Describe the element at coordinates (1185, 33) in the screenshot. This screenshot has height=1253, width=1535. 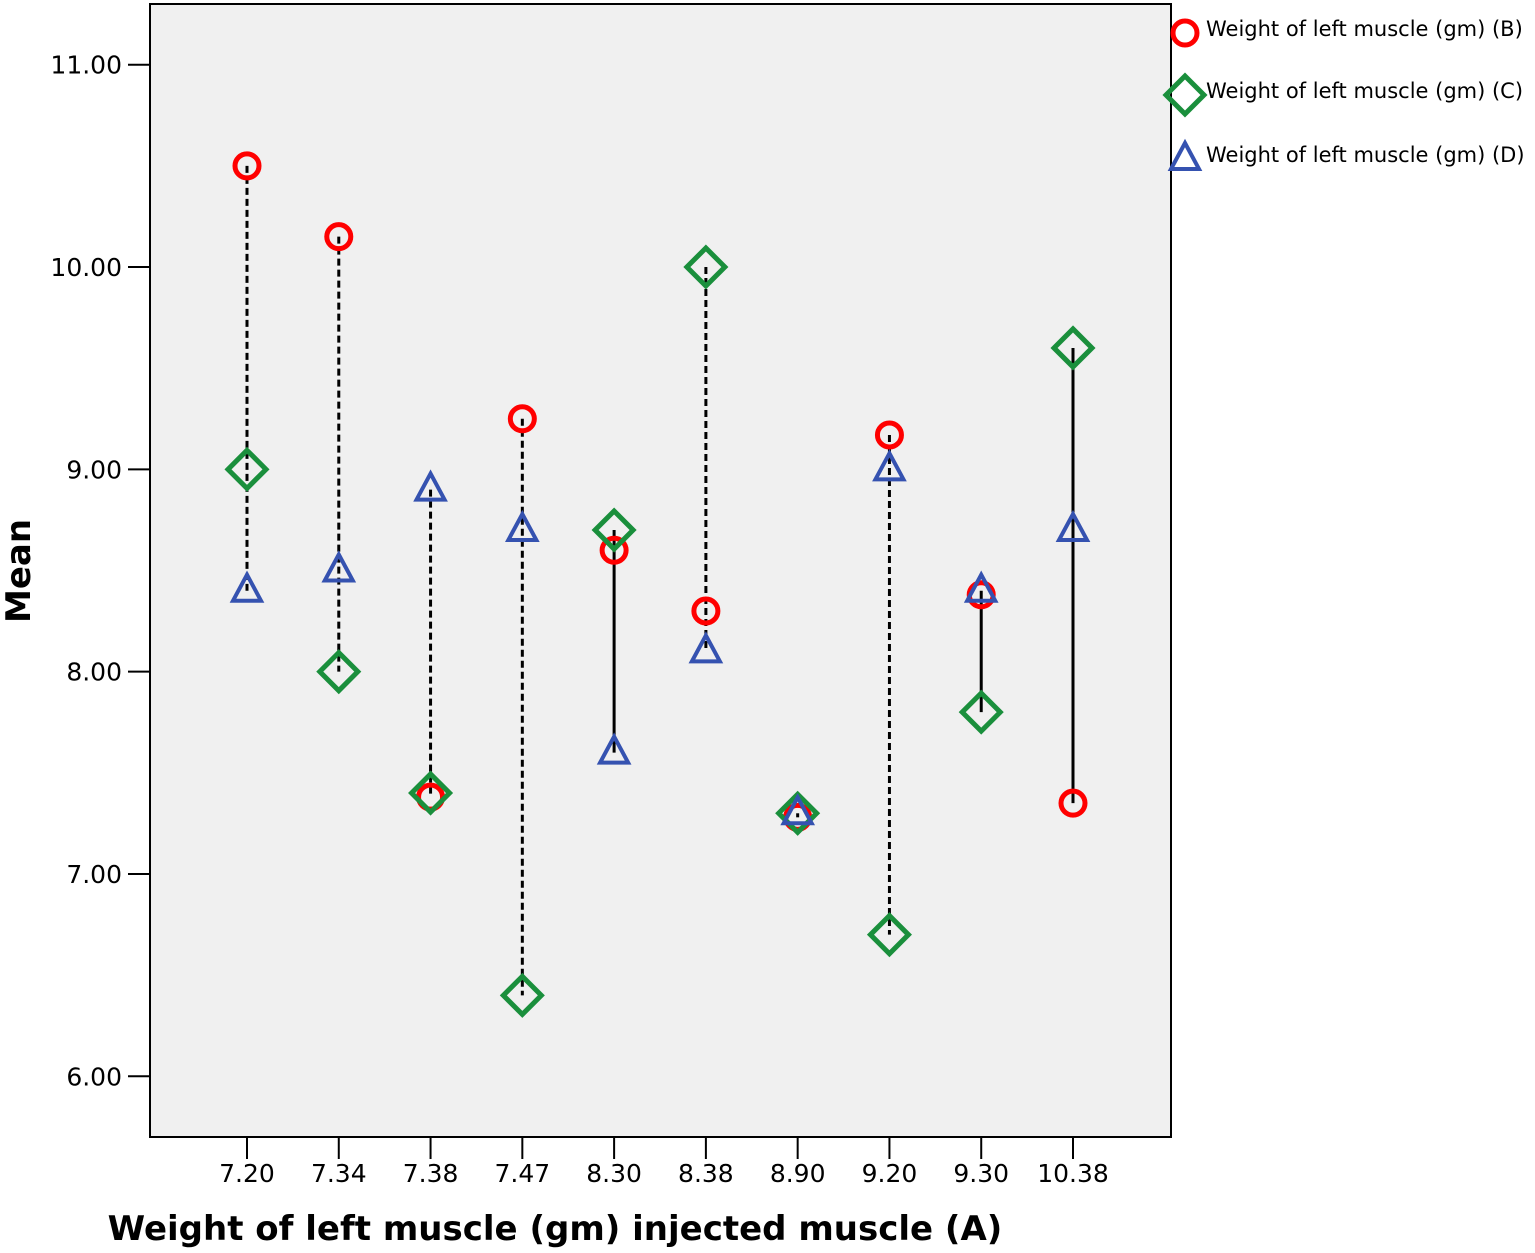
I see `legend-circle-marker` at that location.